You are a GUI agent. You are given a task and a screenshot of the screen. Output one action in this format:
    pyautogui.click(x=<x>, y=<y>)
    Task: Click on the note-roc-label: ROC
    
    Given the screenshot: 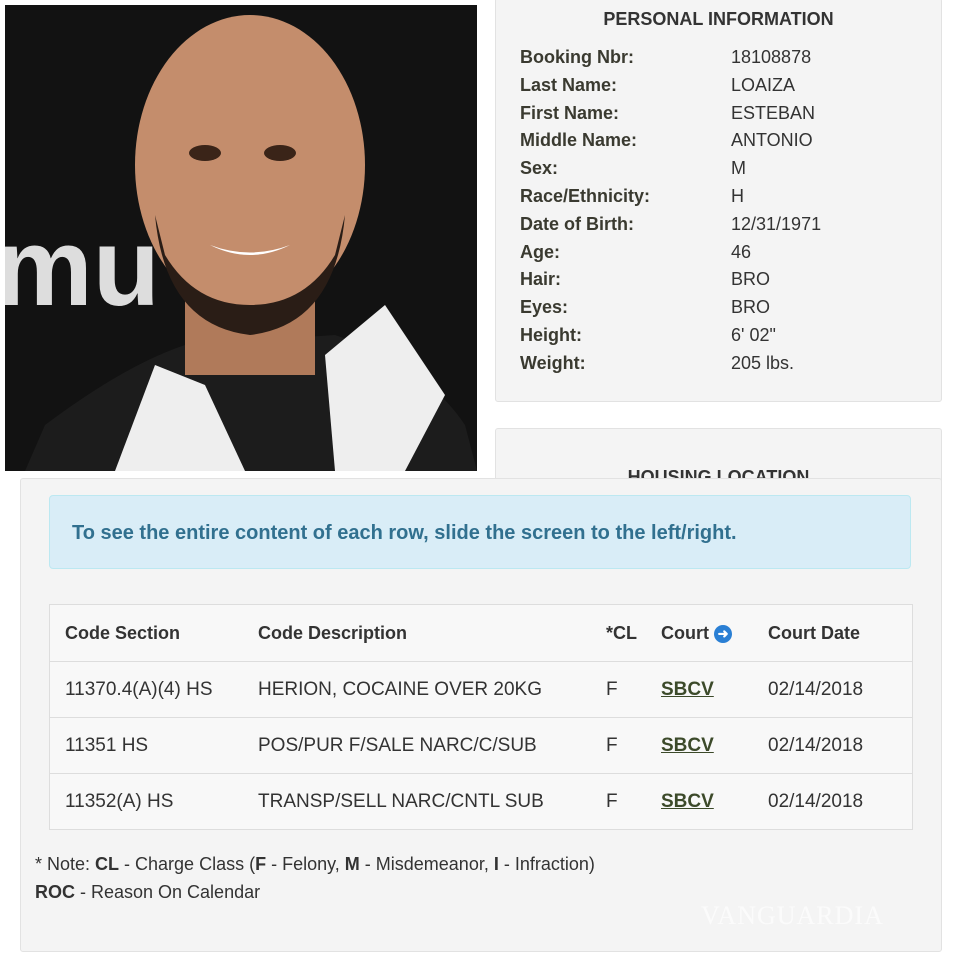 What is the action you would take?
    pyautogui.click(x=55, y=892)
    